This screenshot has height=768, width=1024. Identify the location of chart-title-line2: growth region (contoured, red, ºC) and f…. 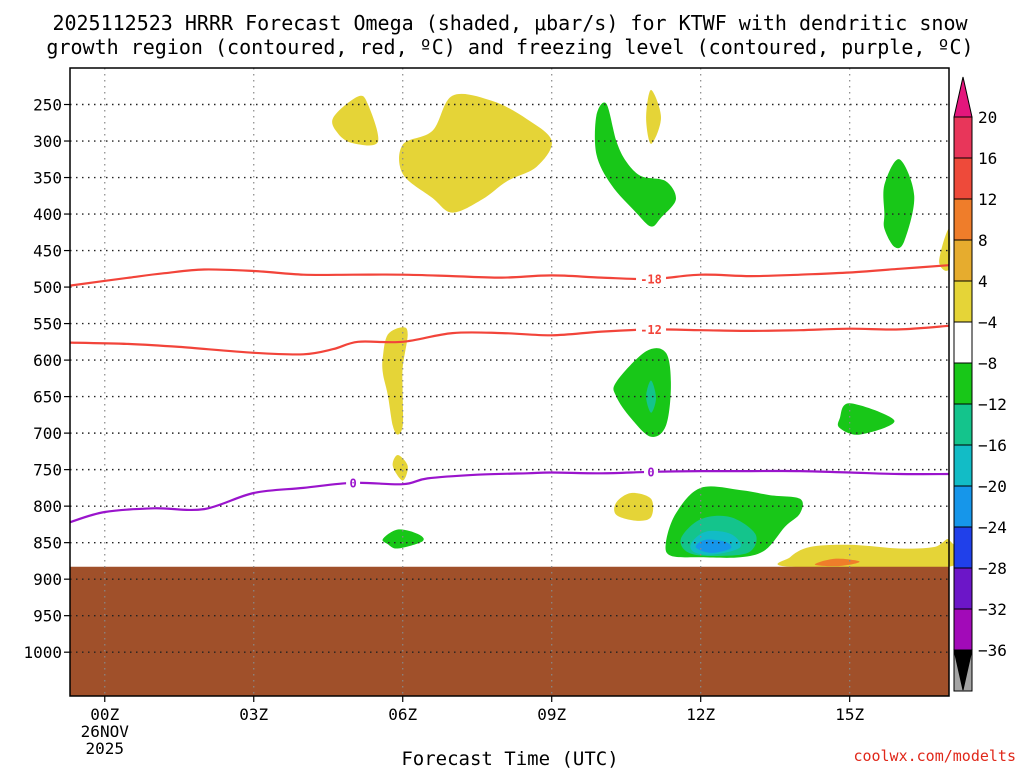
(509, 47).